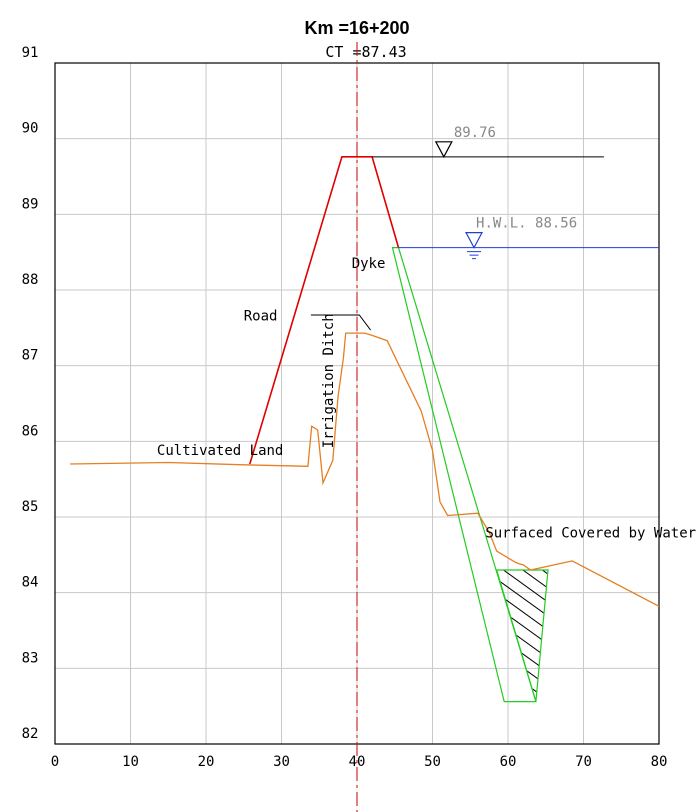 The image size is (697, 812). I want to click on y-tick-label: 85, so click(30, 507).